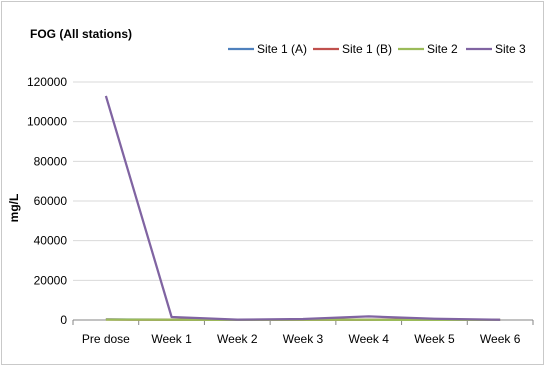 The image size is (546, 367). I want to click on legend: Site 1 (A) Site 1 (B) Site 2 Site 3, so click(377, 49).